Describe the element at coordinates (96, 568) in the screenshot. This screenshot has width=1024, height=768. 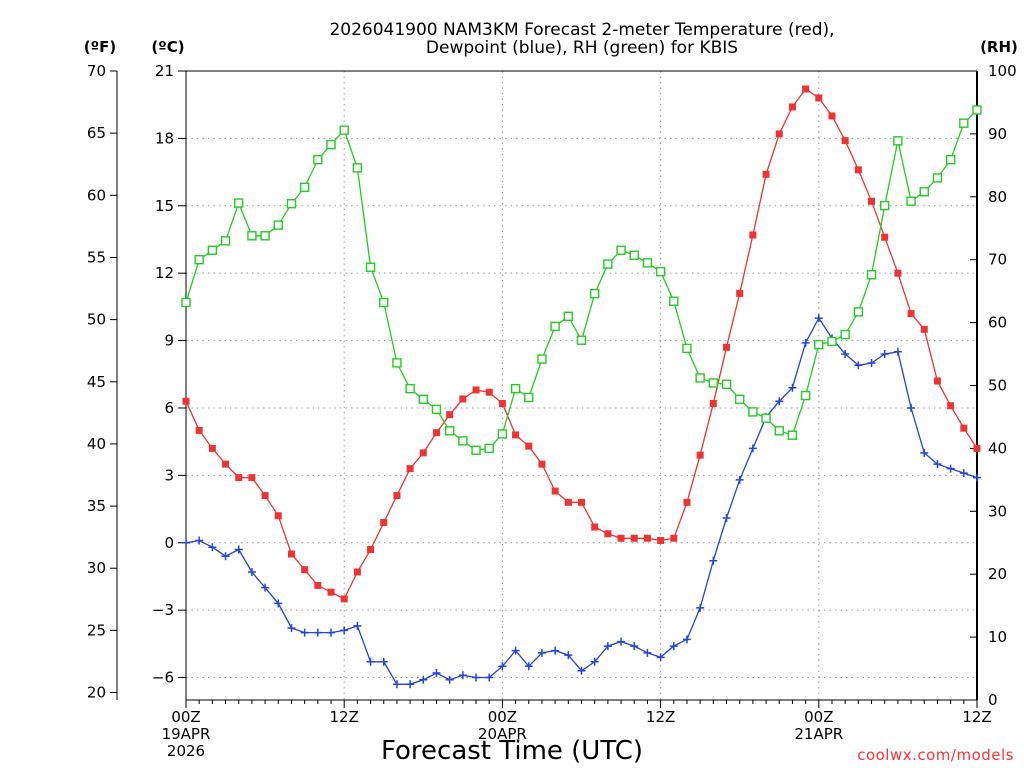
I see `fahrenheit-tick-label: 30` at that location.